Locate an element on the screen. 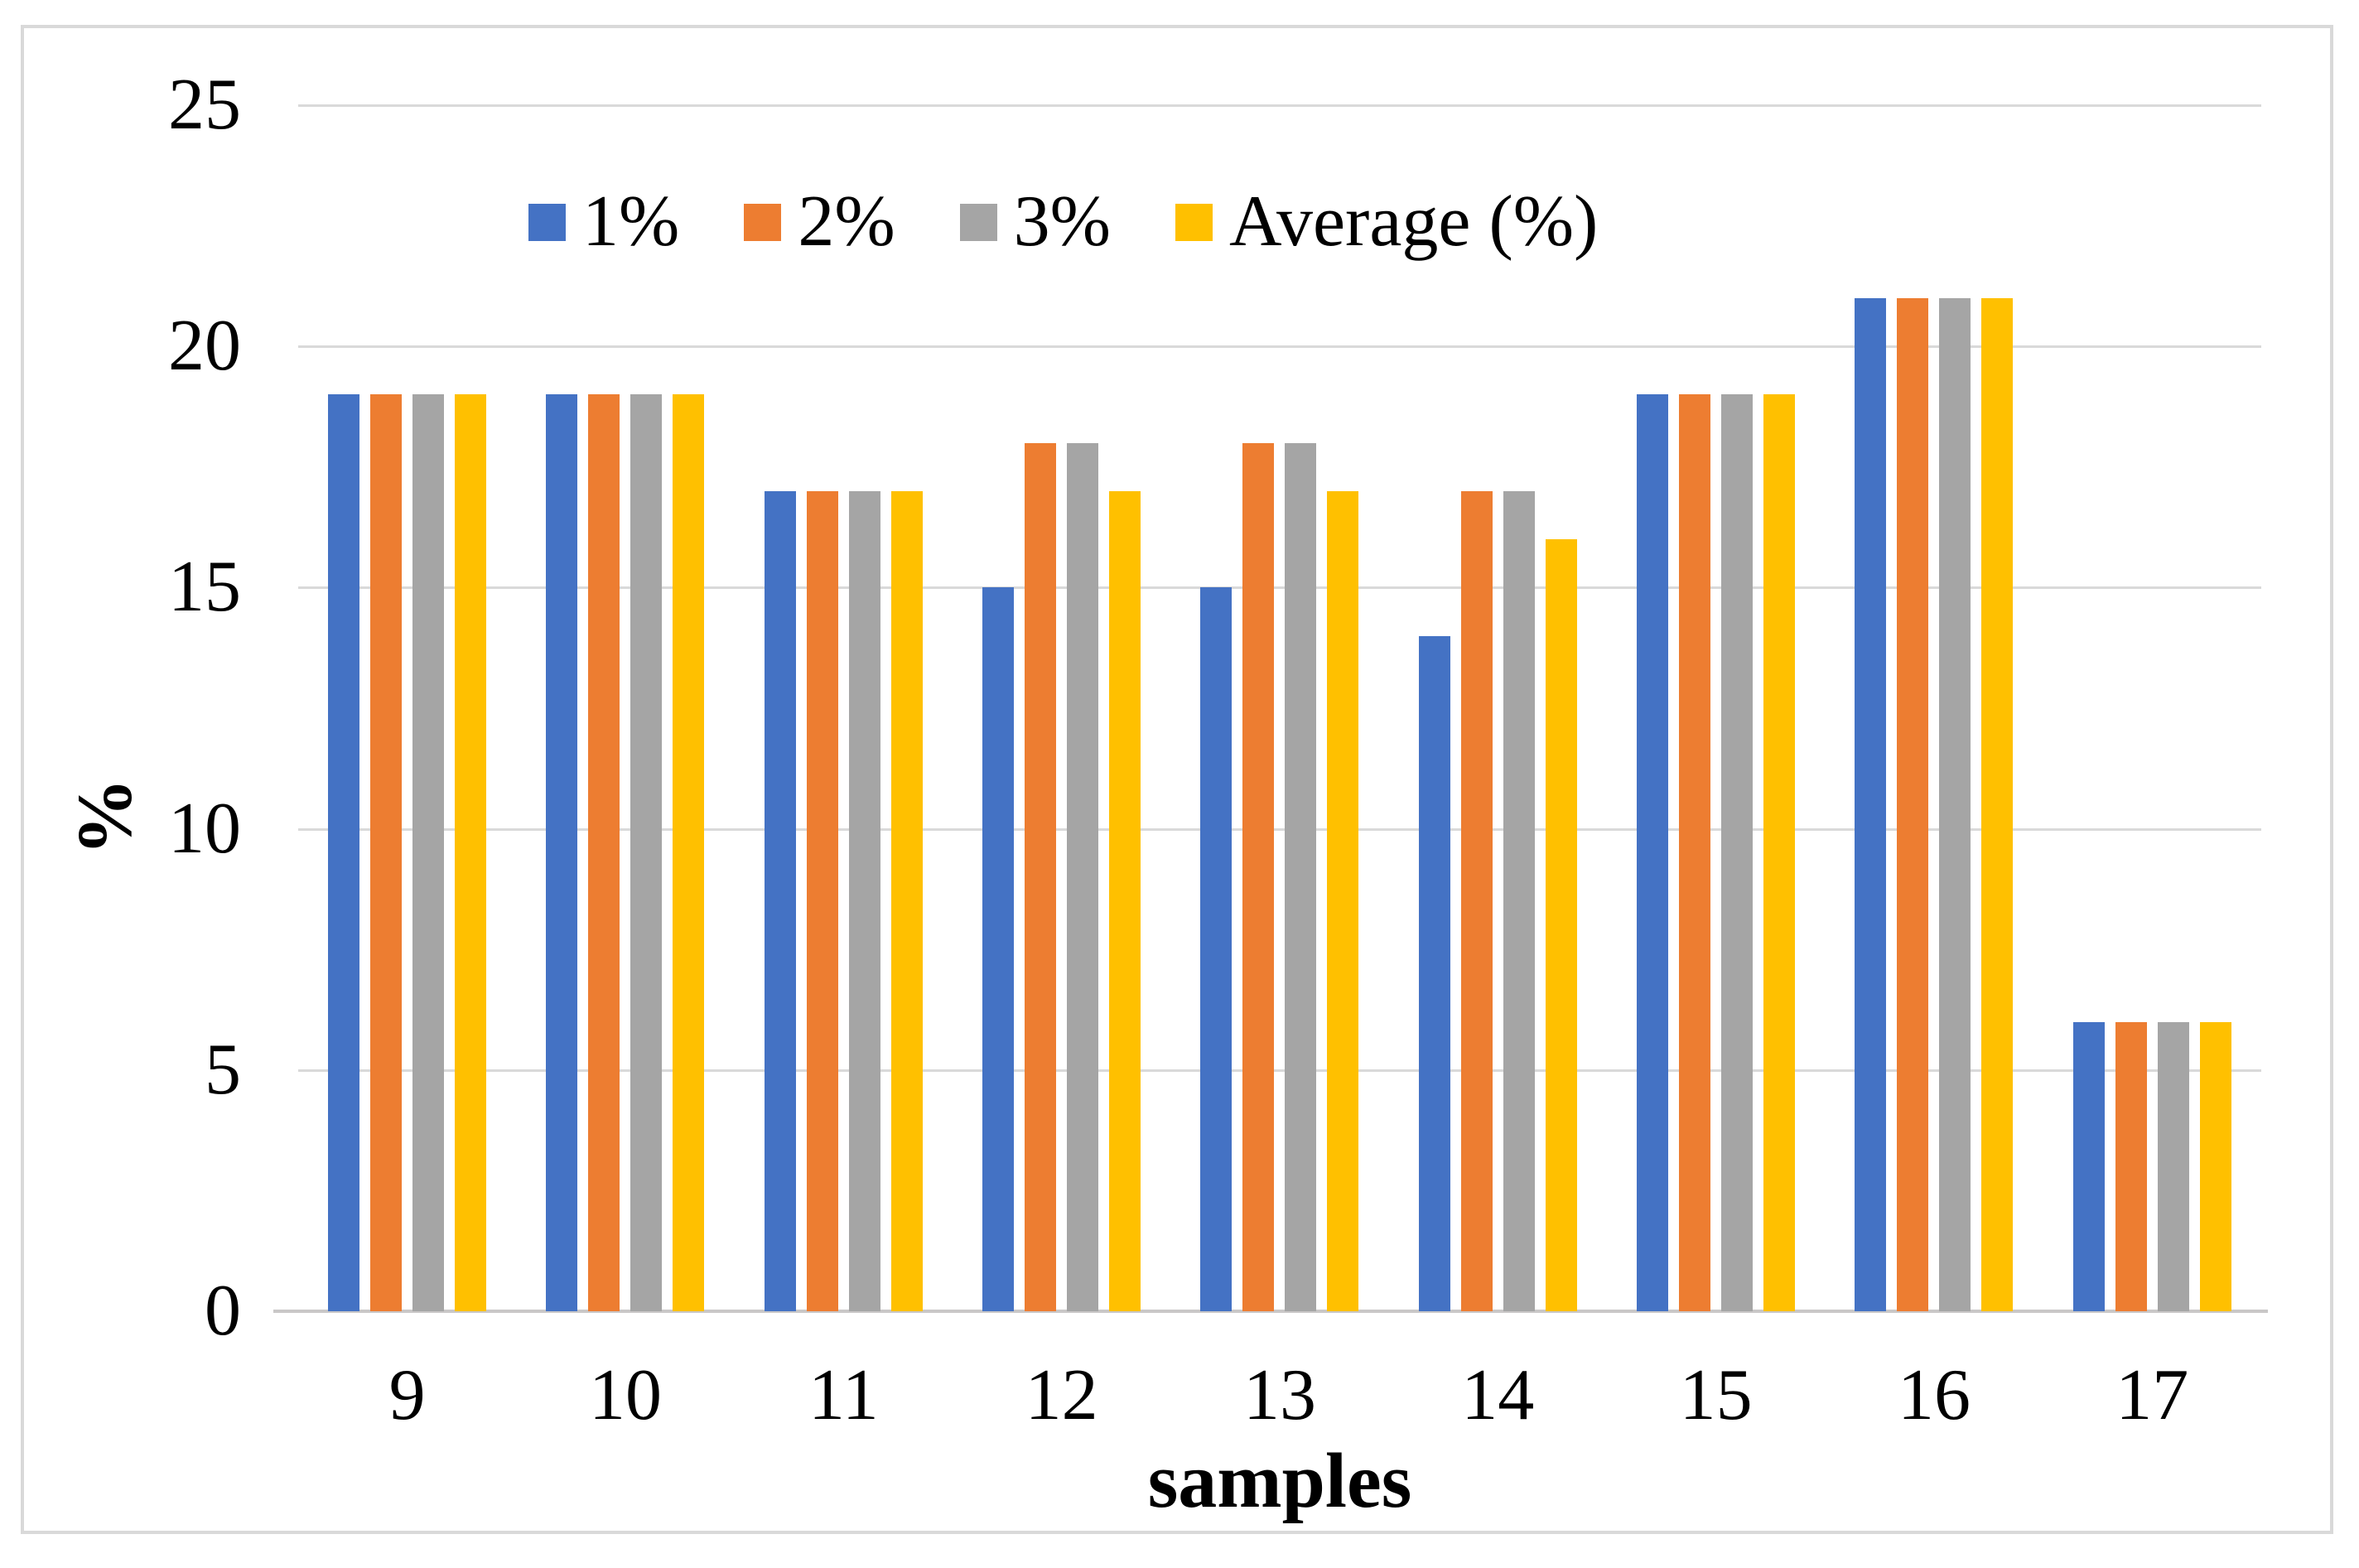 The height and width of the screenshot is (1568, 2359). legend-item: 1% is located at coordinates (603, 222).